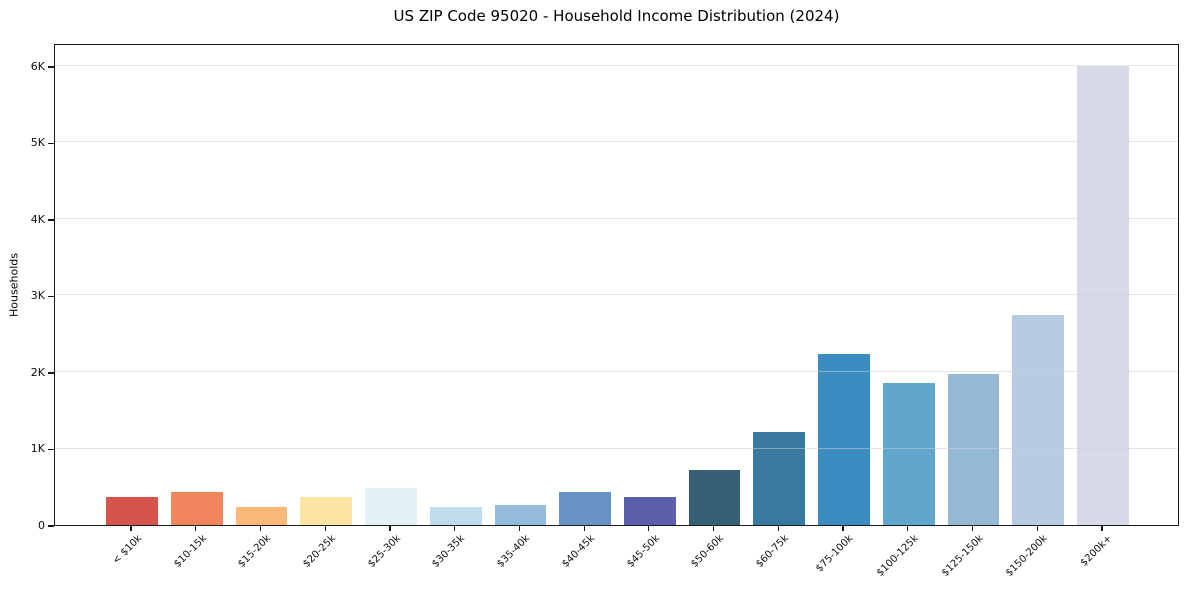 The width and height of the screenshot is (1189, 590). What do you see at coordinates (37, 296) in the screenshot?
I see `y-tick-label: 3K` at bounding box center [37, 296].